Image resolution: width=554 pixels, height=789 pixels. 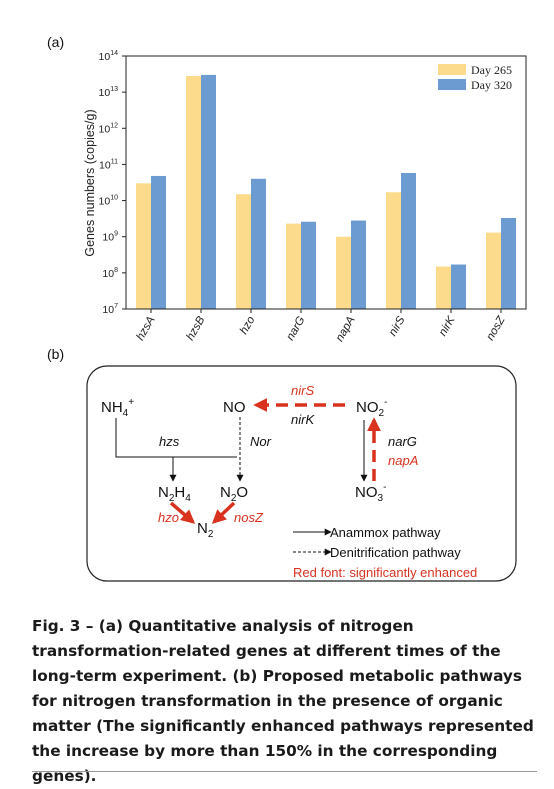 I want to click on label-nirk: nirK, so click(x=303, y=419).